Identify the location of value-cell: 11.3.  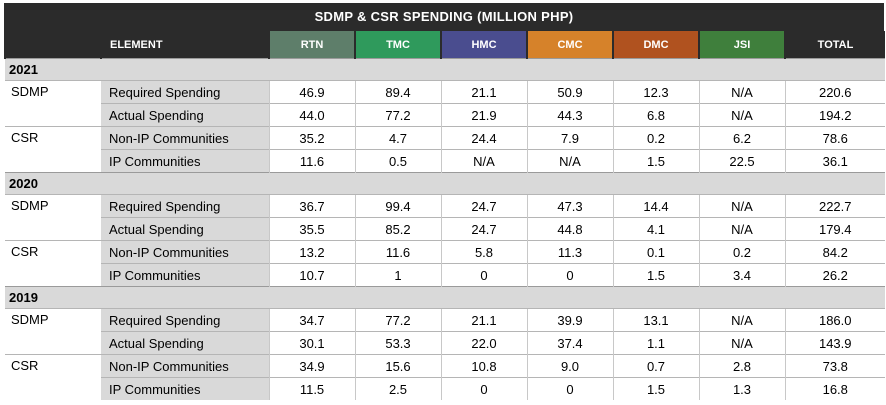
(569, 252).